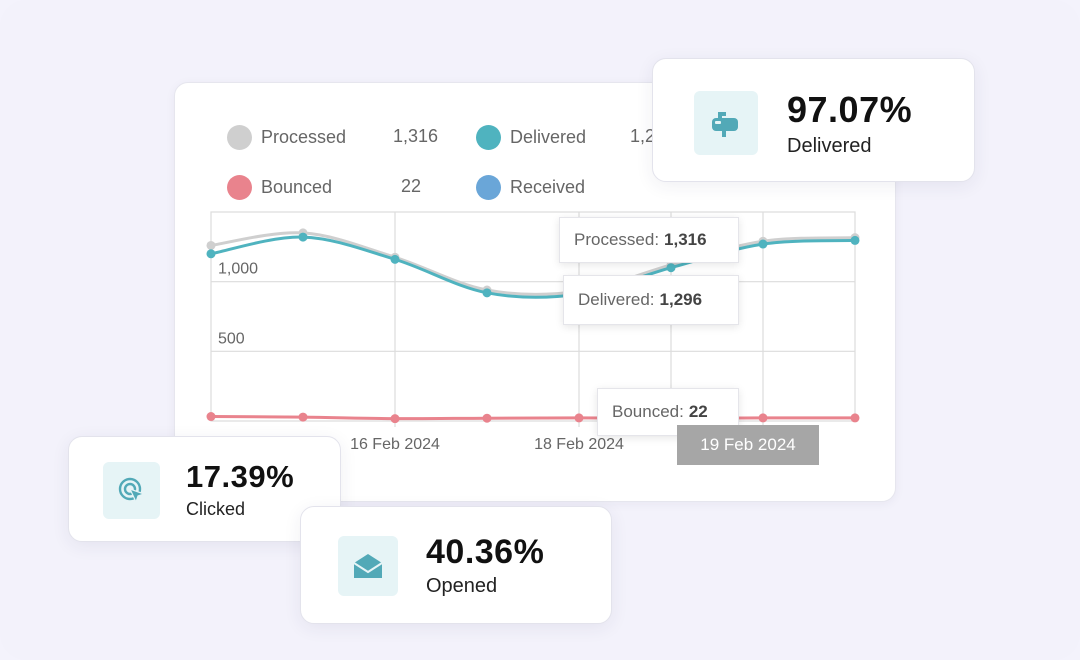 This screenshot has height=660, width=1080. Describe the element at coordinates (395, 444) in the screenshot. I see `x-tick-label: 16 Feb 2024` at that location.